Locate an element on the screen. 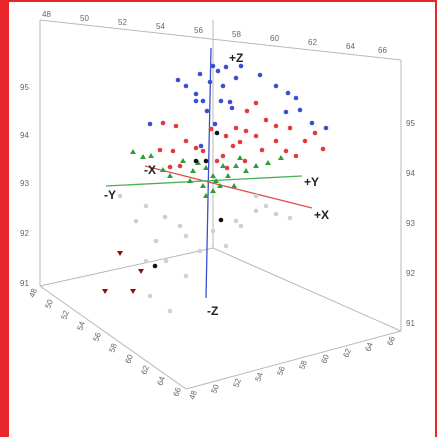 Image resolution: width=437 pixels, height=437 pixels. axis-label-plus-x: +X is located at coordinates (321, 215).